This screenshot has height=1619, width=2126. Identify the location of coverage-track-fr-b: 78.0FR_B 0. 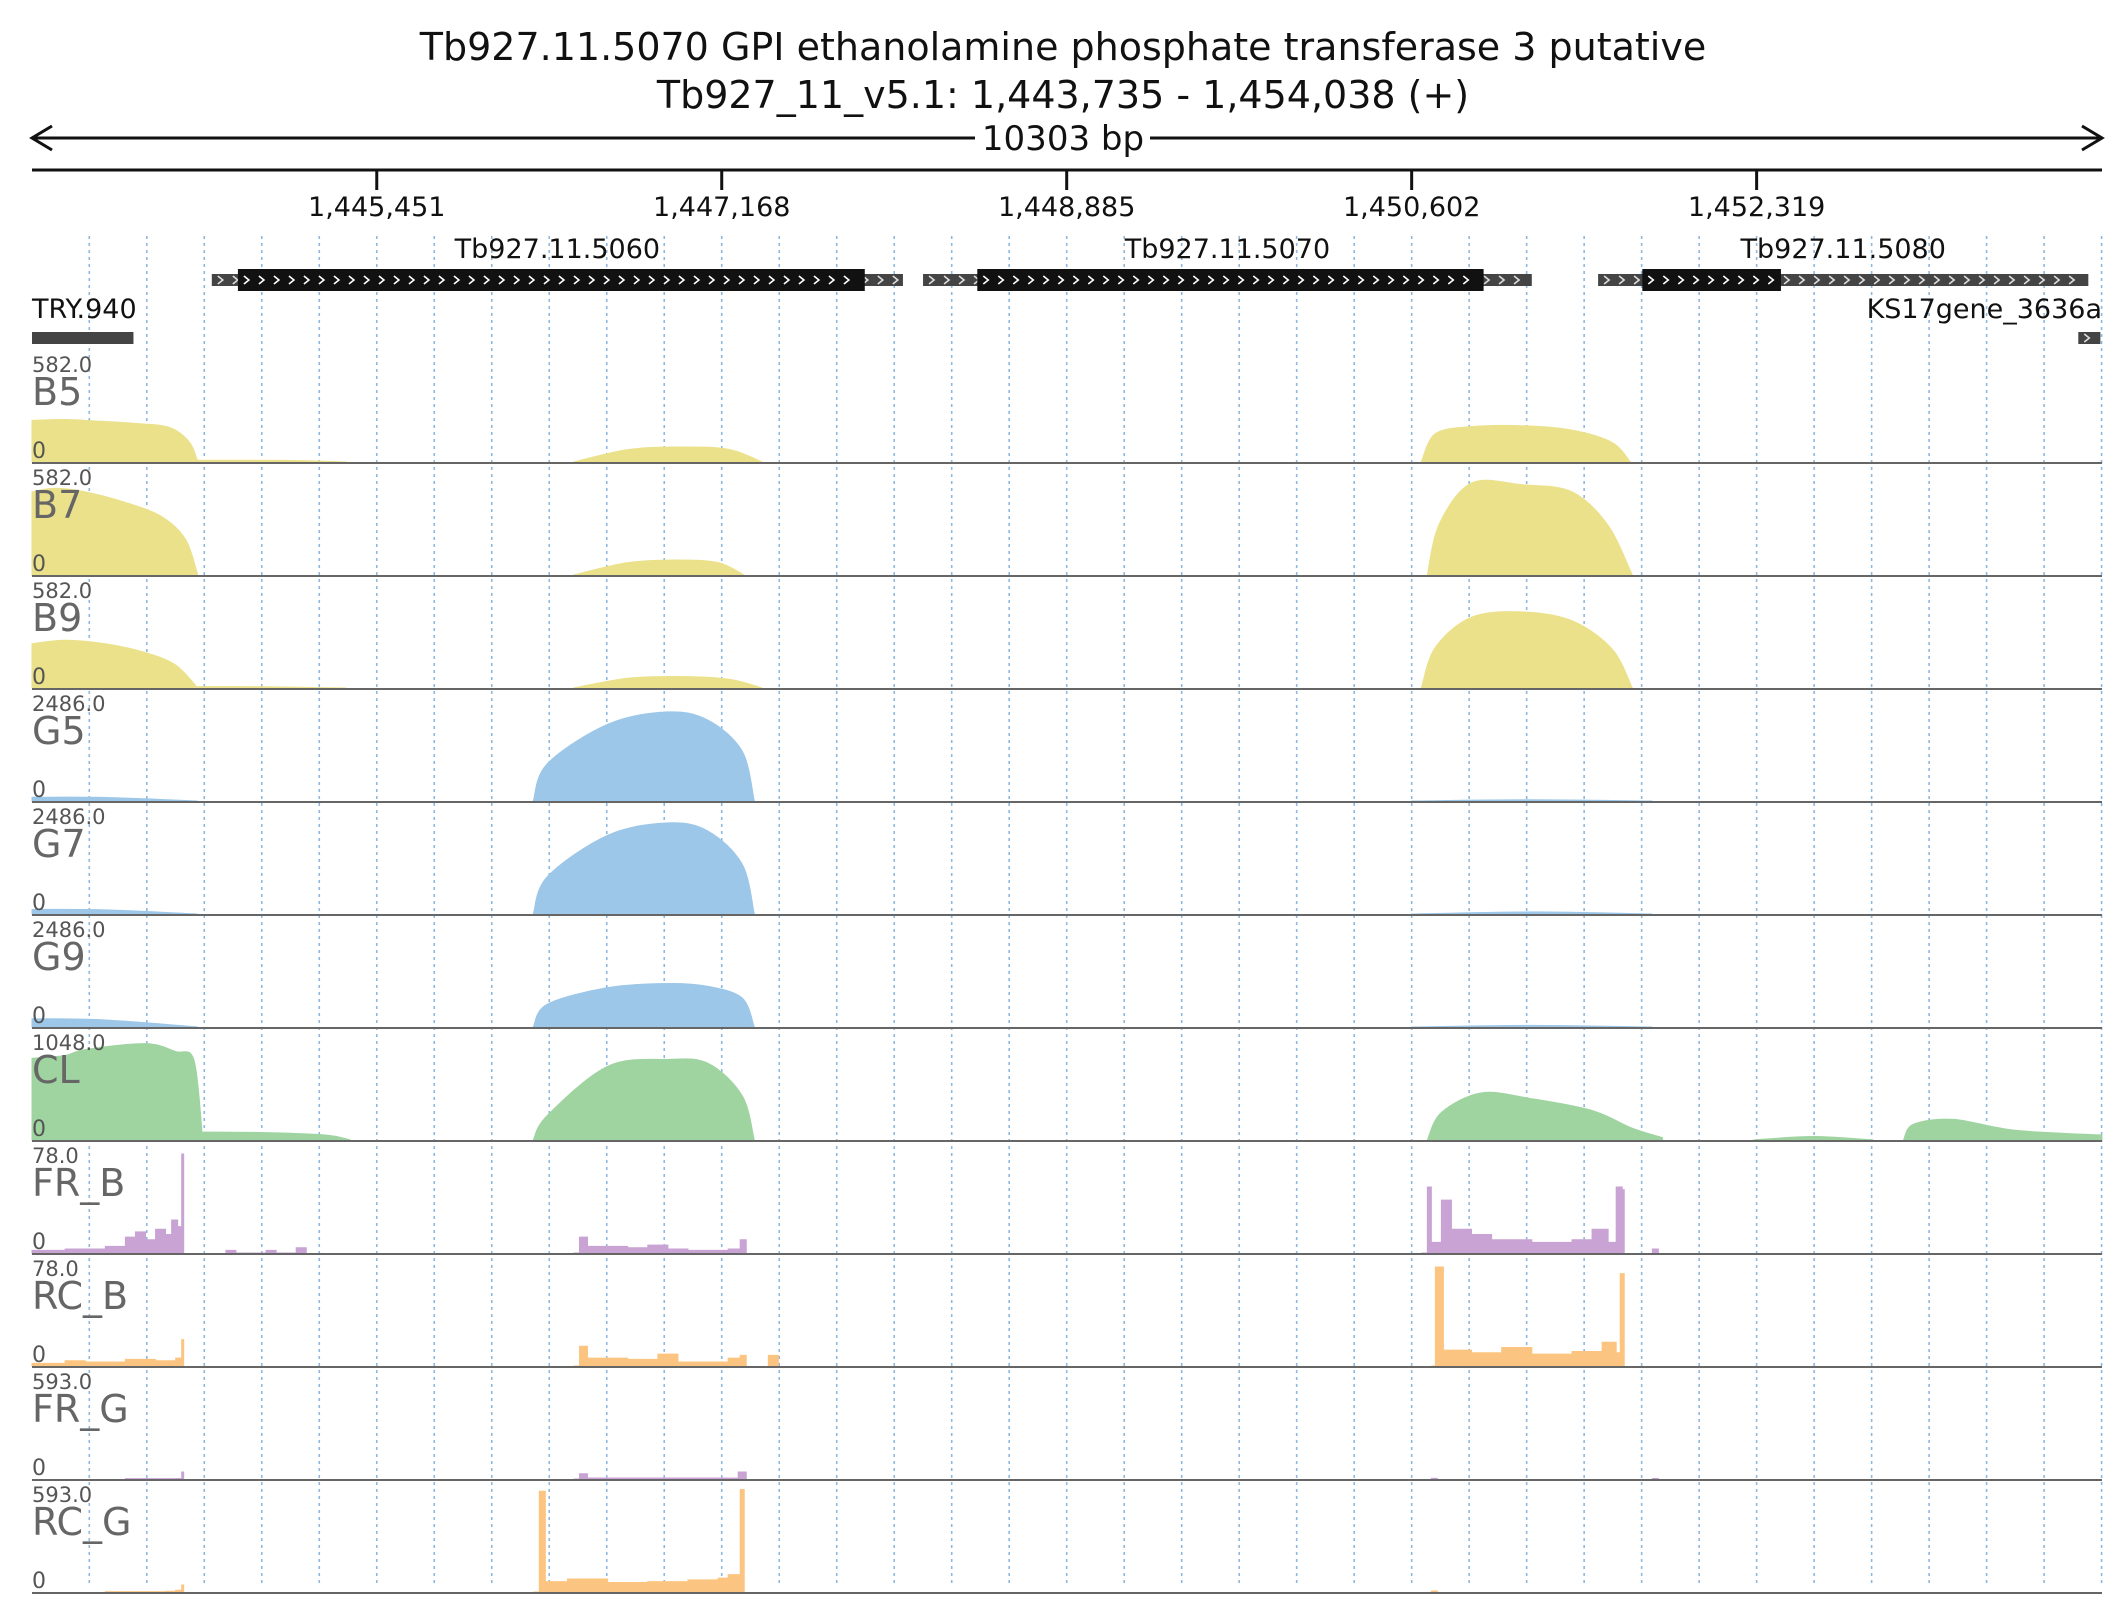
(1066, 1199).